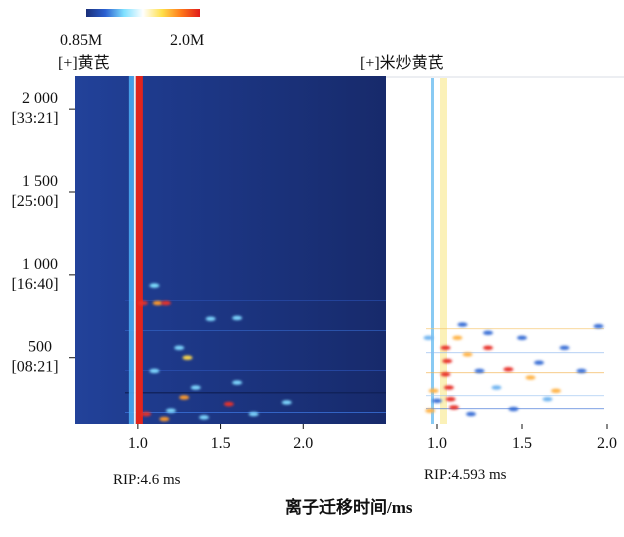 The width and height of the screenshot is (624, 537). What do you see at coordinates (402, 63) in the screenshot?
I see `panel-right-title: [+]米炒黄芪` at bounding box center [402, 63].